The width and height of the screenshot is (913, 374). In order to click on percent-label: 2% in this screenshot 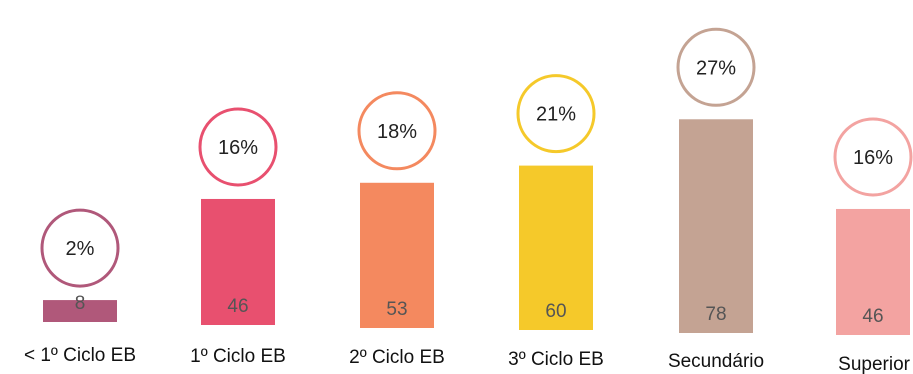, I will do `click(80, 249)`.